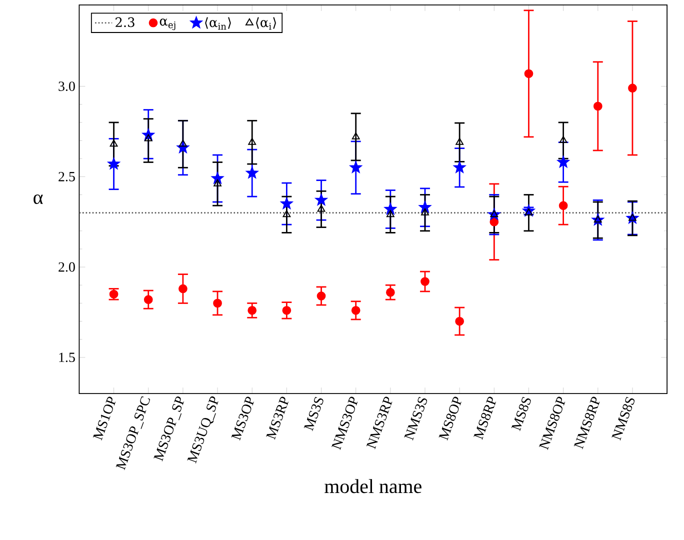 This screenshot has height=540, width=684. I want to click on x-axis-title: model name, so click(373, 486).